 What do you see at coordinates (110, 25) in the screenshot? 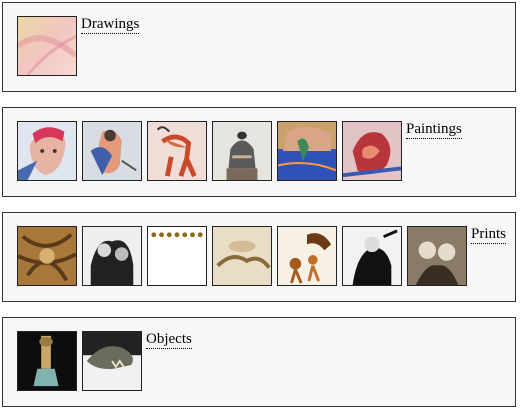
I see `drawings-link: Drawings` at bounding box center [110, 25].